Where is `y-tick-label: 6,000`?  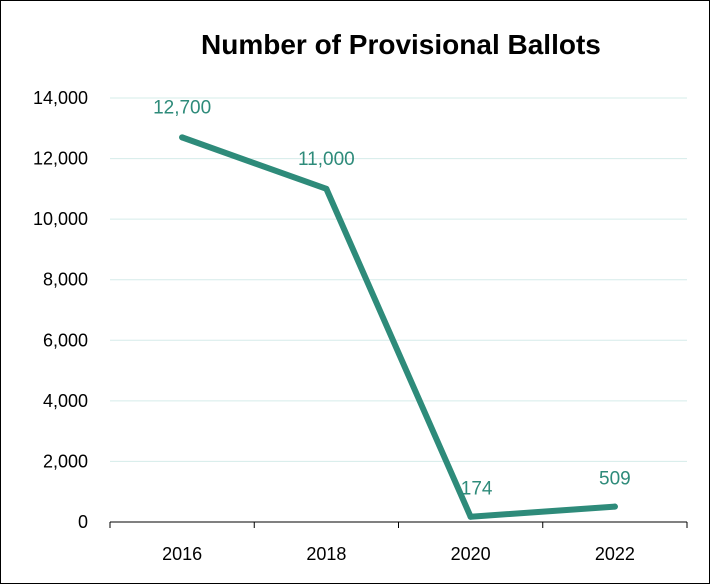 y-tick-label: 6,000 is located at coordinates (65, 340).